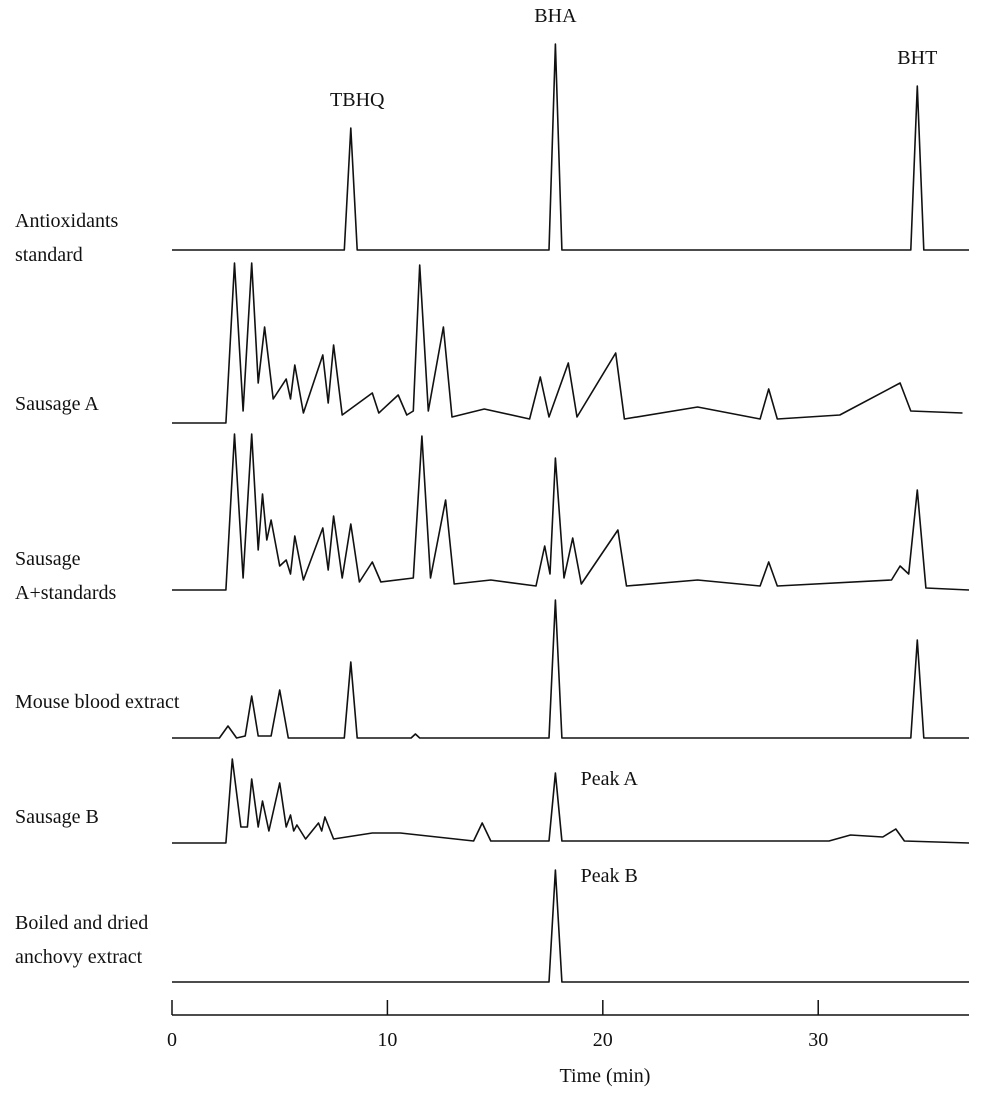 This screenshot has height=1096, width=1003. I want to click on trace-label: Mouse blood extract, so click(97, 702).